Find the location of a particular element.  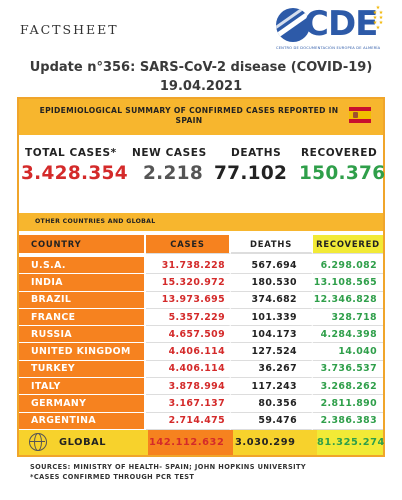

country-name: FRANCE is located at coordinates (82, 317).